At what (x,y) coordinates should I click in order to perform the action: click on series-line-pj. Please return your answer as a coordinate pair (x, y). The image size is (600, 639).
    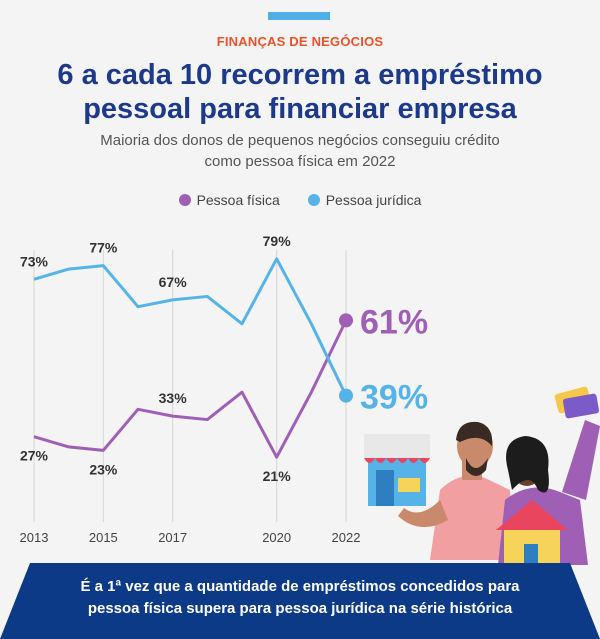
    Looking at the image, I should click on (190, 327).